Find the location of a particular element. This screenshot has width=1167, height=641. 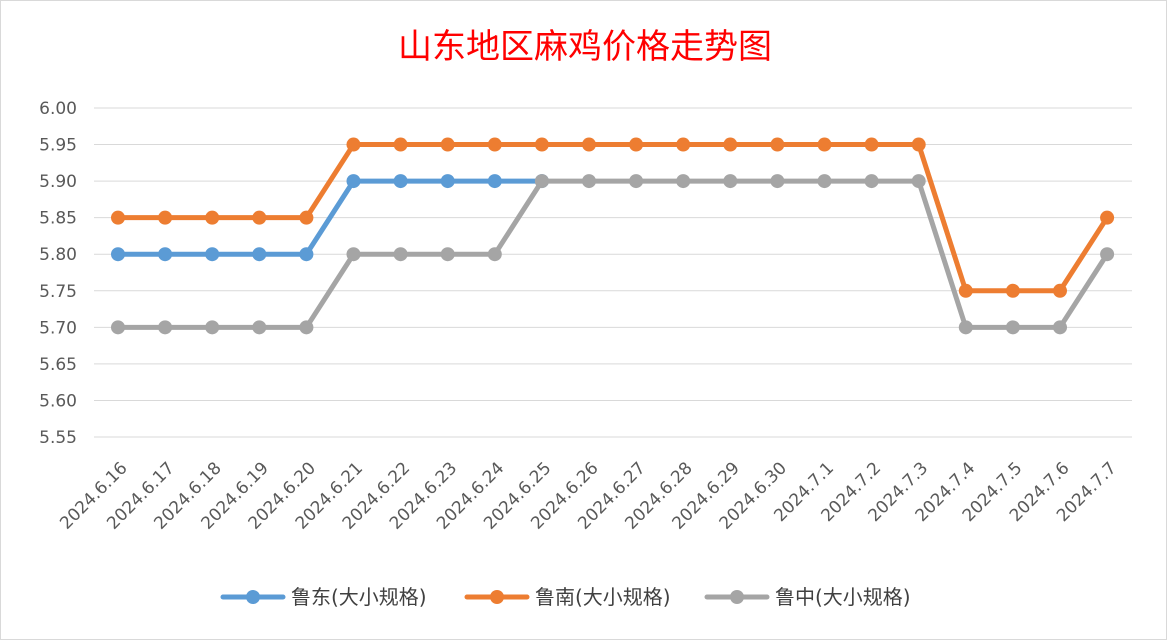

y-tick-label: 5.75 is located at coordinates (58, 292).